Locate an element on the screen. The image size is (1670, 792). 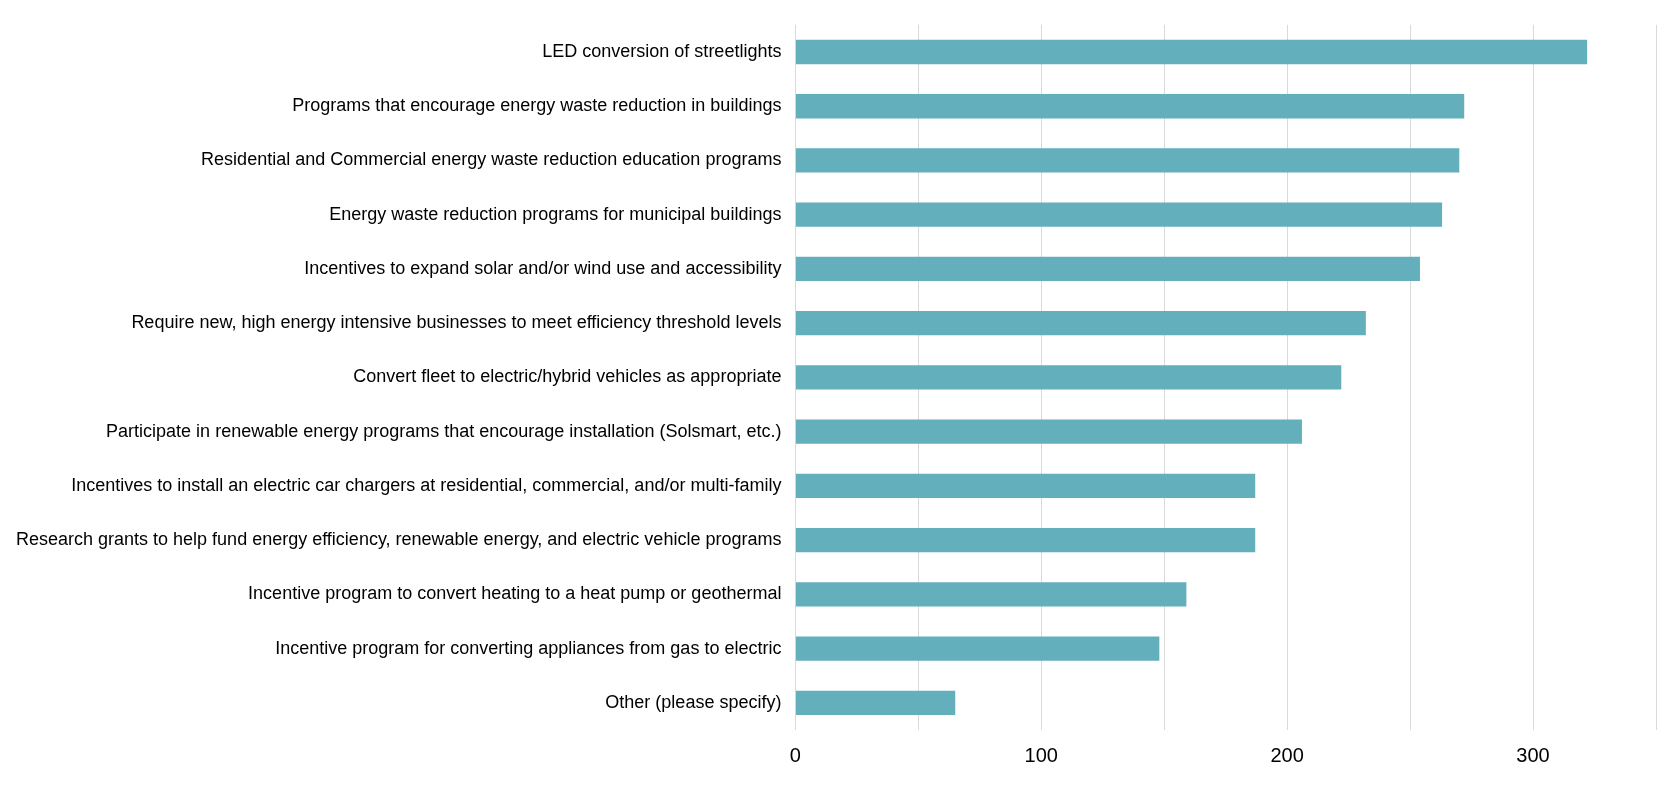
y-tick-label: Other (please specify) is located at coordinates (693, 701).